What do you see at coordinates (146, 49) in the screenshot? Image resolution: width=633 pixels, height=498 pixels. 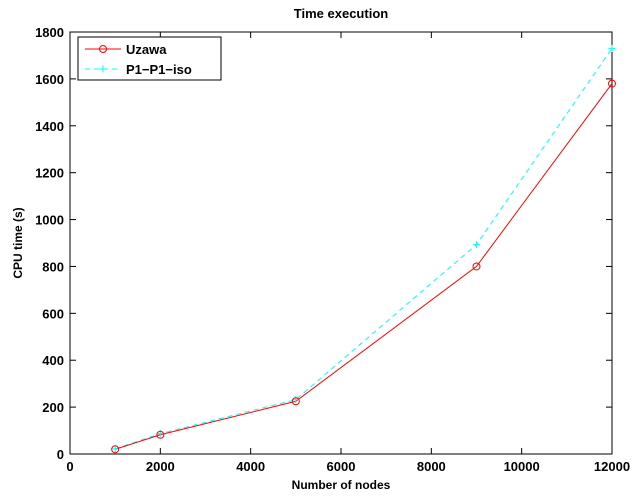 I see `legend-label-uzawa: Uzawa` at bounding box center [146, 49].